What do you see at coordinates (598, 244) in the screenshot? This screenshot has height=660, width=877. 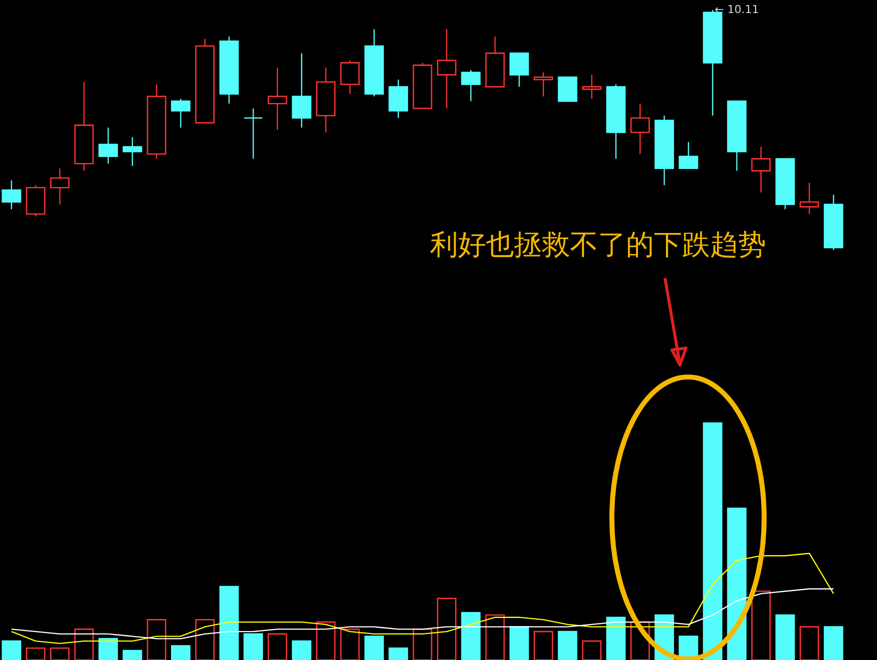 I see `annotation: 利好也拯救不了的下跌趋势` at bounding box center [598, 244].